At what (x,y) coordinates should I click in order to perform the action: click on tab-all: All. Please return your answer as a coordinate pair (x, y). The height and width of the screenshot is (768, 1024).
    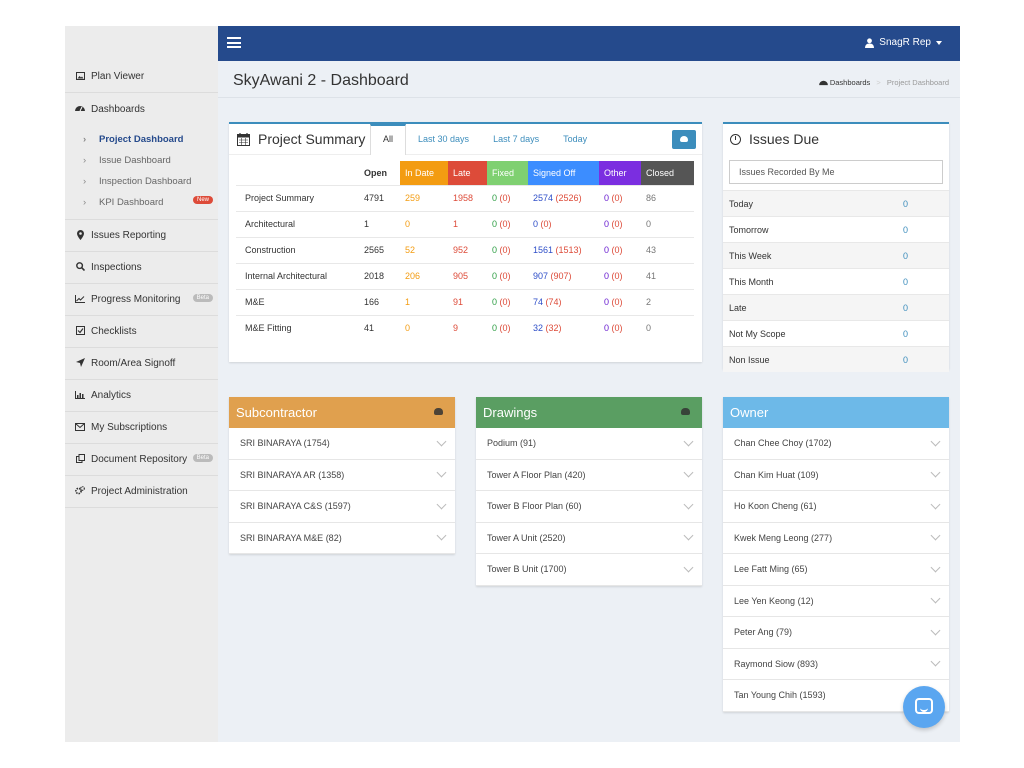
    Looking at the image, I should click on (388, 139).